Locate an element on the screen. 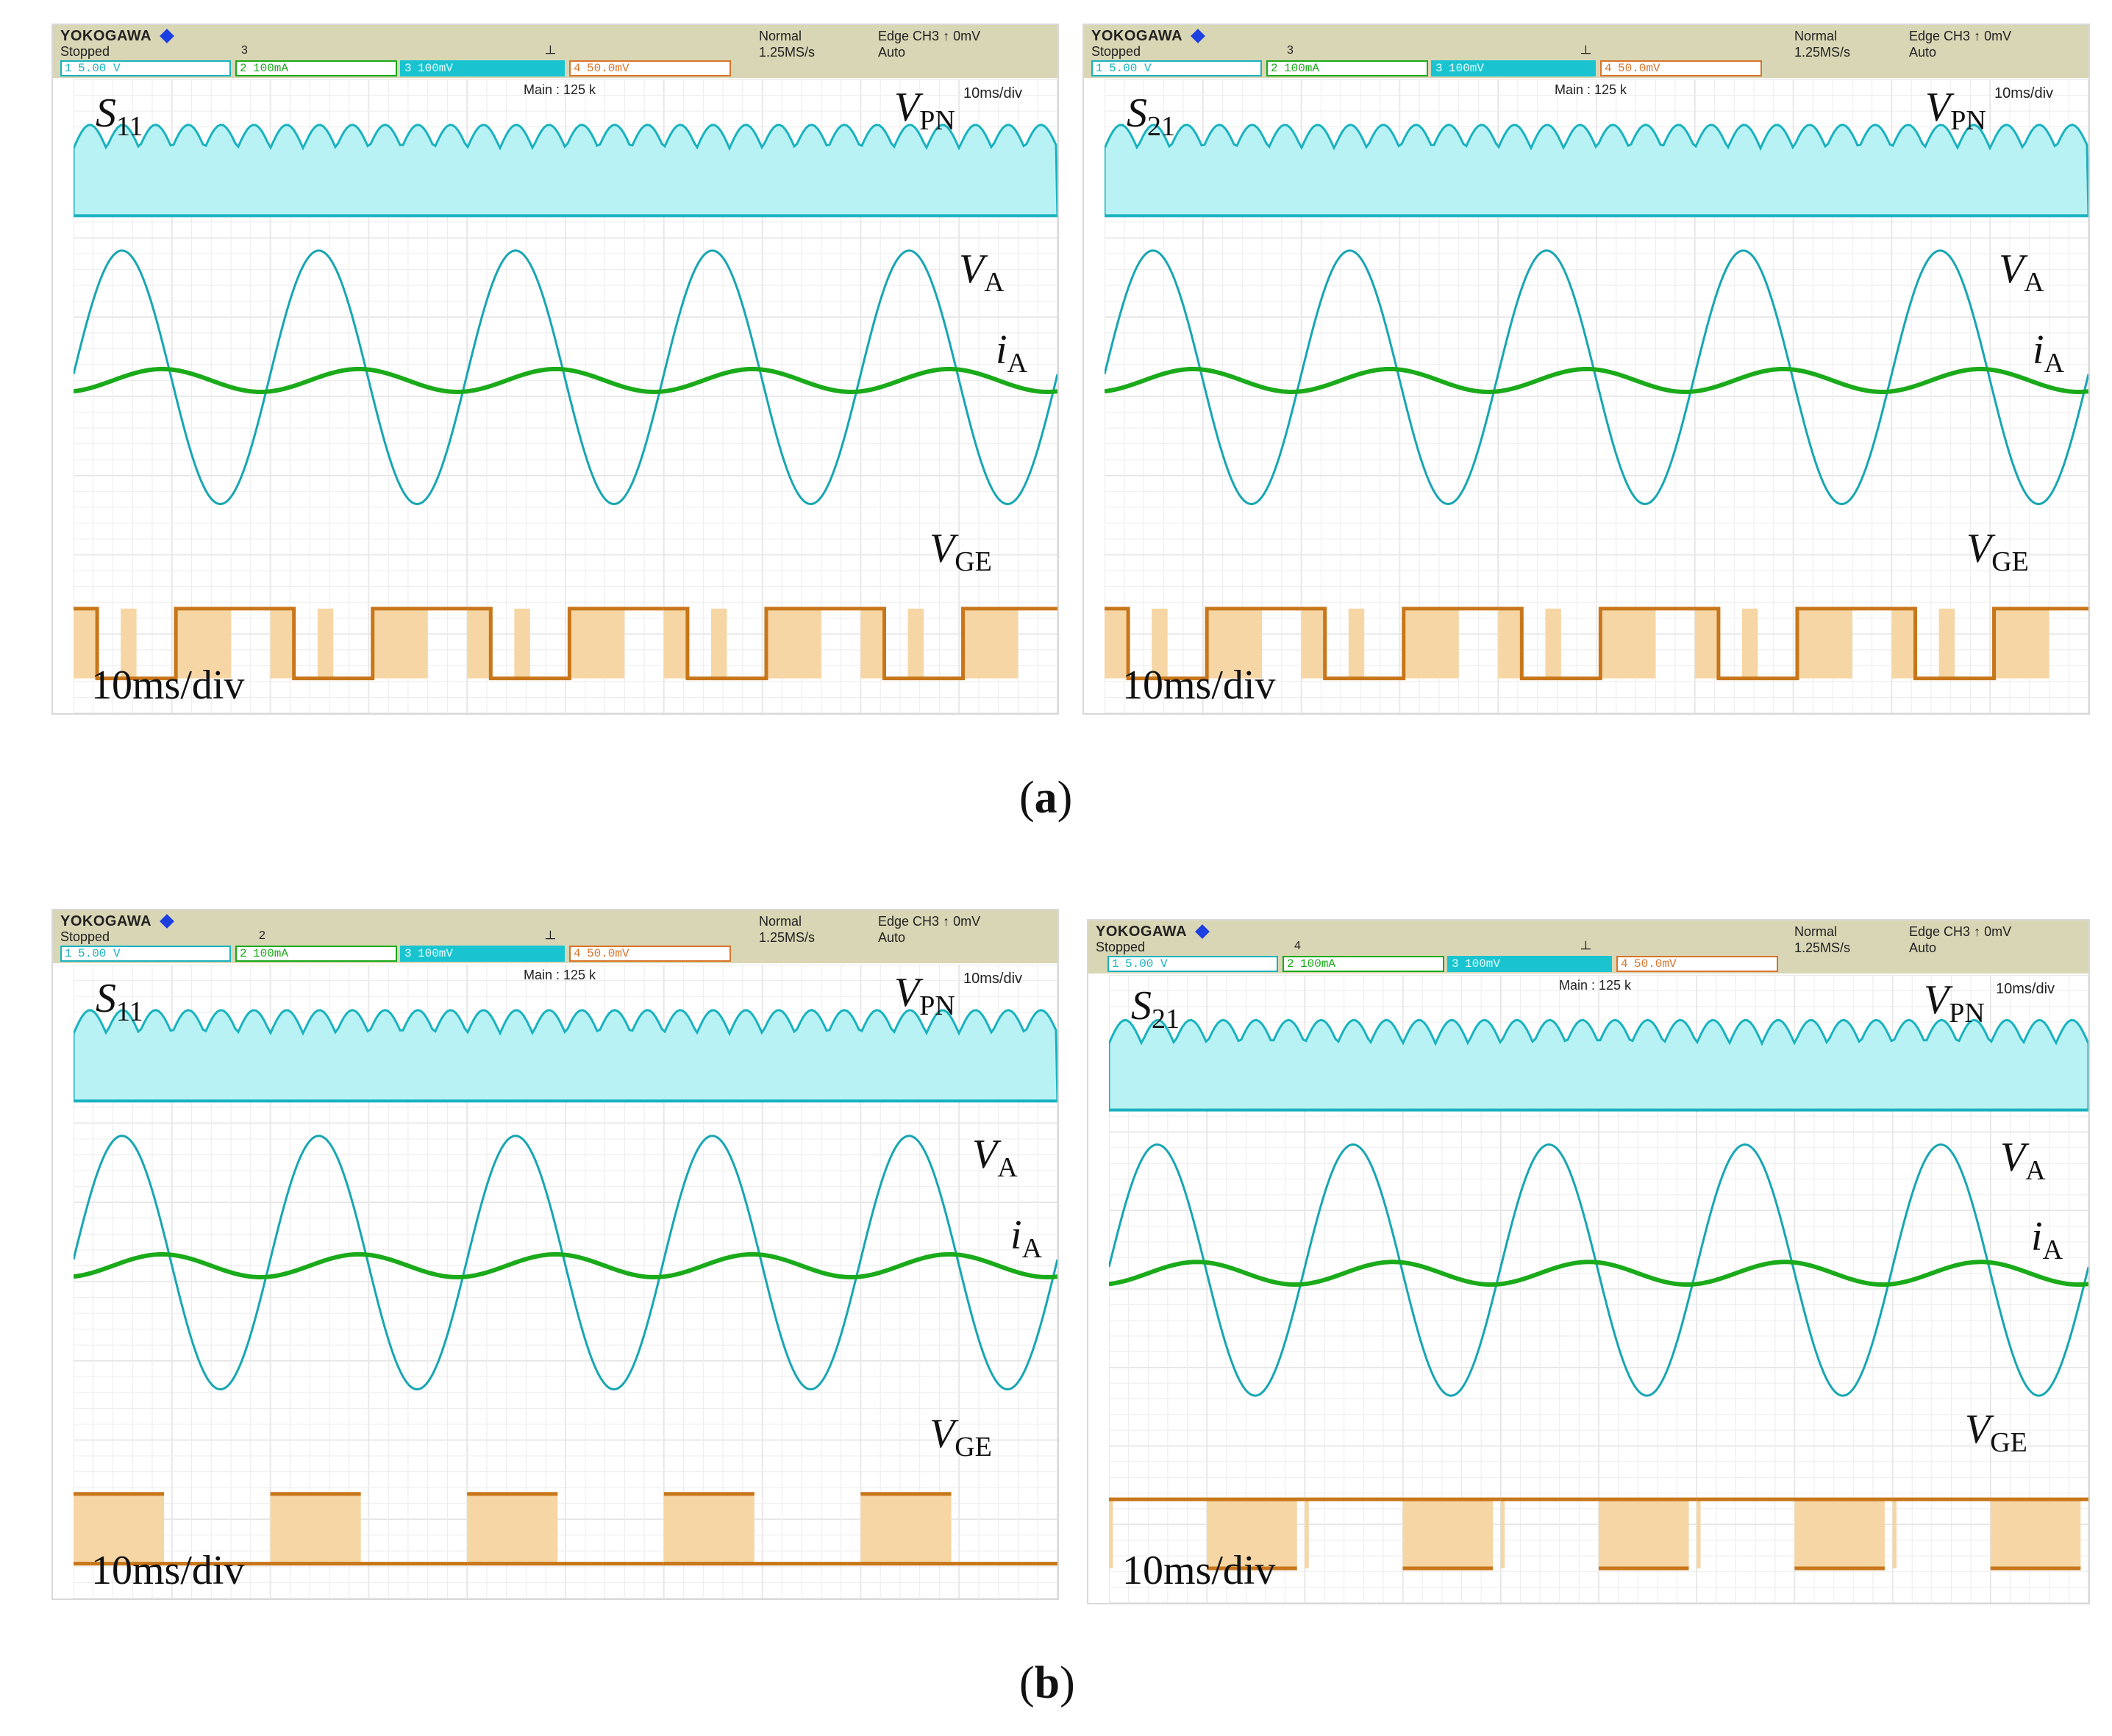  record-count: 3 is located at coordinates (244, 51).